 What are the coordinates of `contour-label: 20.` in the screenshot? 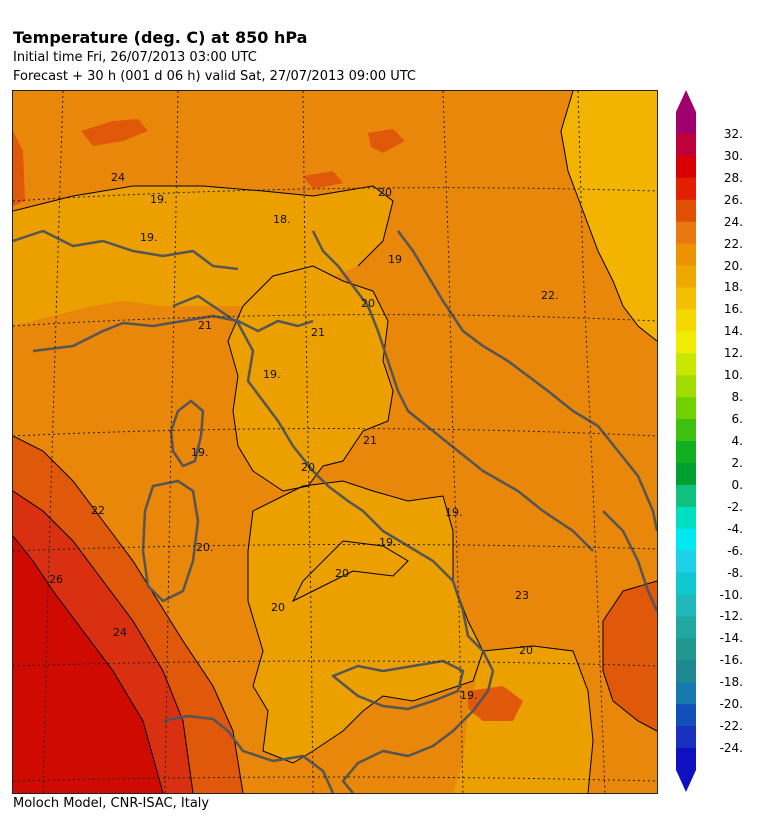 It's located at (205, 547).